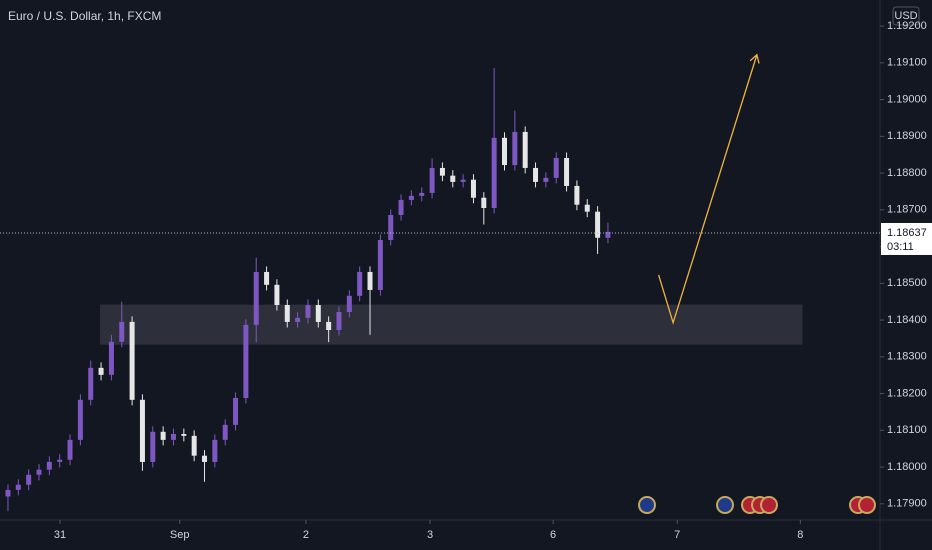 The height and width of the screenshot is (550, 932). Describe the element at coordinates (553, 535) in the screenshot. I see `x-tick-label: 6` at that location.